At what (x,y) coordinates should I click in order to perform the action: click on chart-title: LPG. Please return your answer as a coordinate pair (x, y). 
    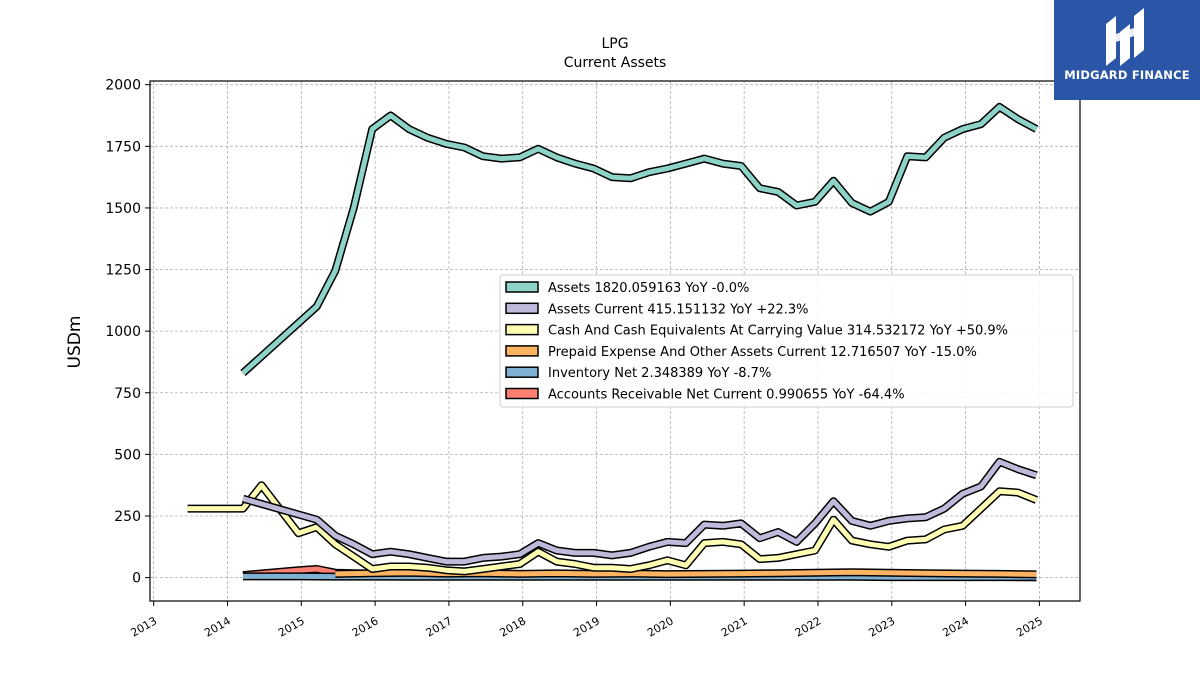
    Looking at the image, I should click on (614, 44).